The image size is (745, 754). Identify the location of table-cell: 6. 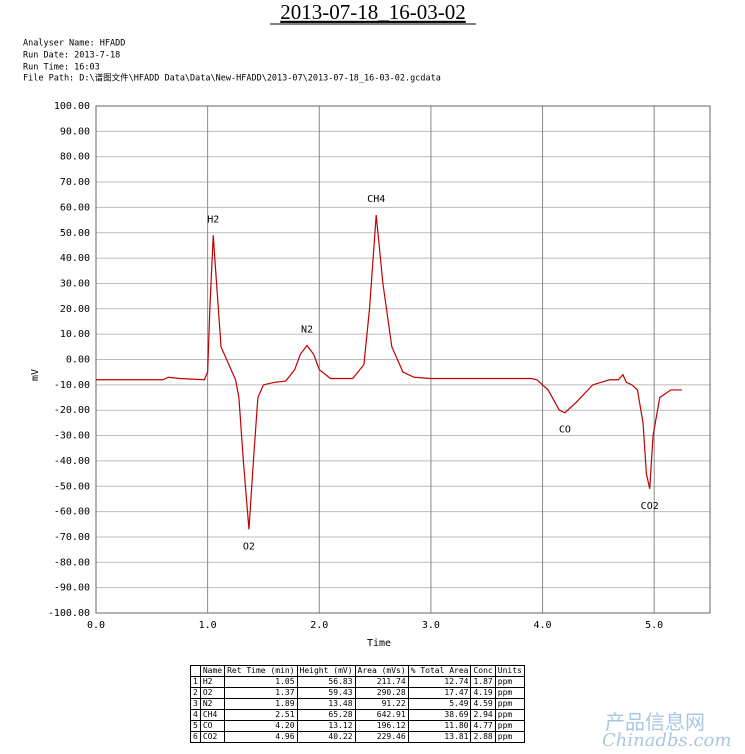
(195, 737).